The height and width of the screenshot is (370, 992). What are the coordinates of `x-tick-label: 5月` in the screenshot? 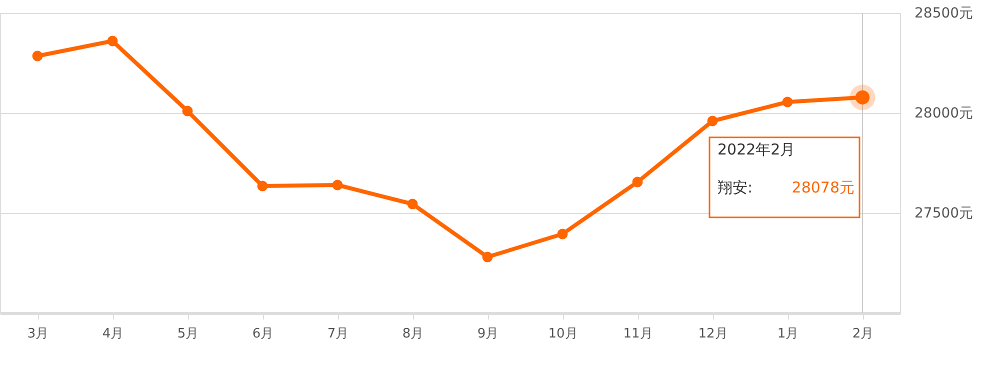 It's located at (188, 334).